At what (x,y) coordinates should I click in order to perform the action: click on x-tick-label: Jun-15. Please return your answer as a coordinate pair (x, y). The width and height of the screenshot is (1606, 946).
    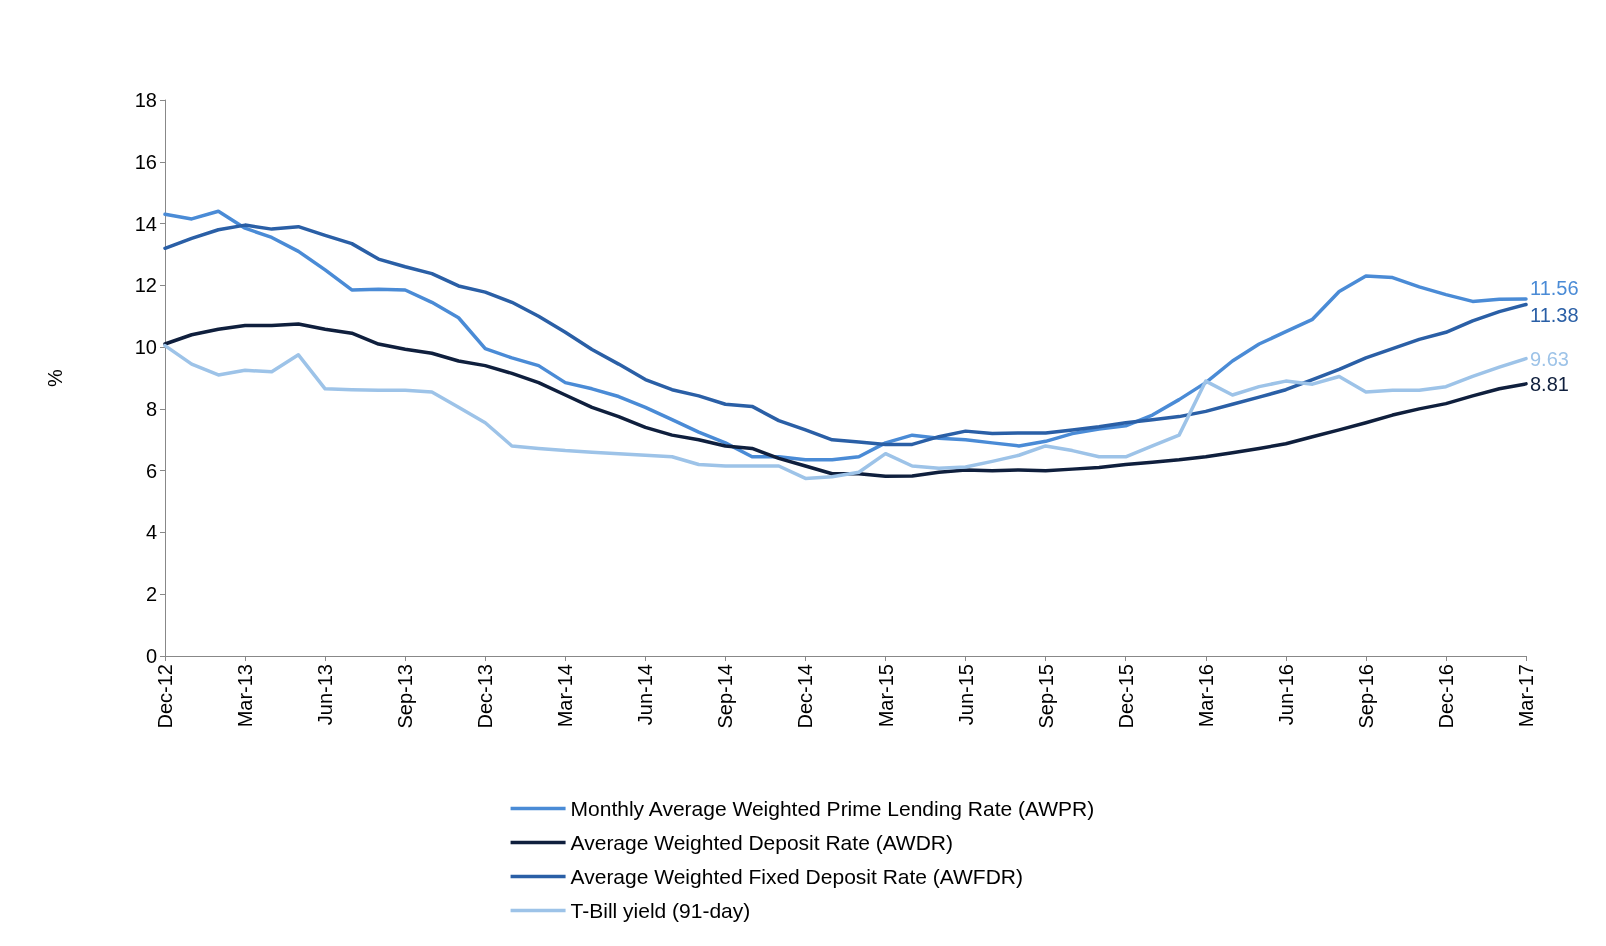
    Looking at the image, I should click on (965, 695).